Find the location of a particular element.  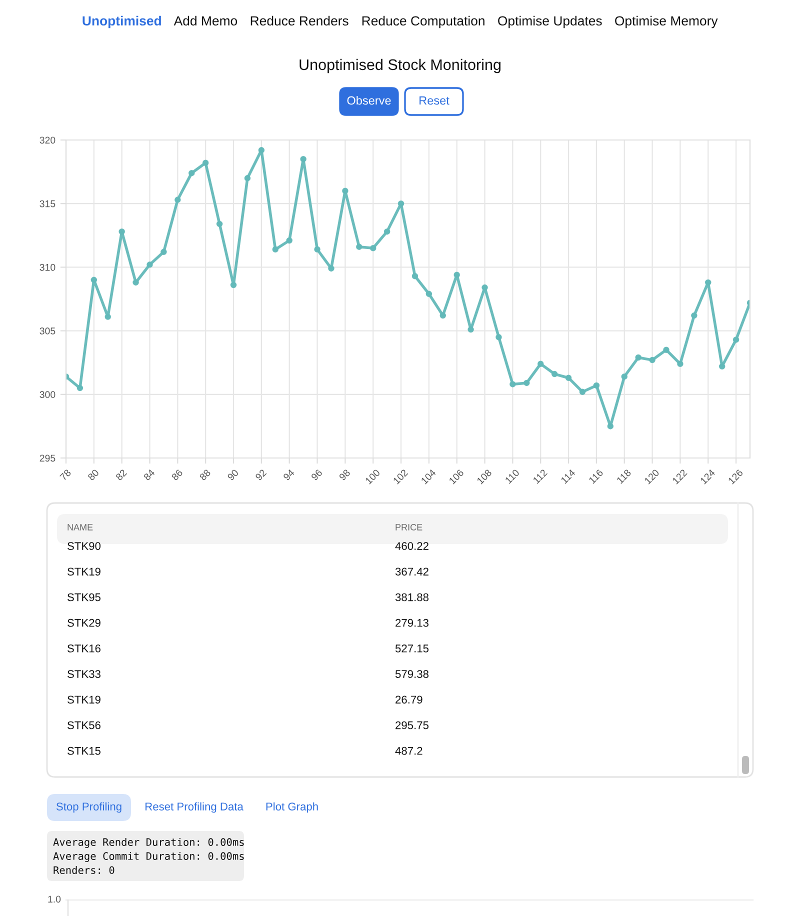

text: Observe is located at coordinates (369, 100).